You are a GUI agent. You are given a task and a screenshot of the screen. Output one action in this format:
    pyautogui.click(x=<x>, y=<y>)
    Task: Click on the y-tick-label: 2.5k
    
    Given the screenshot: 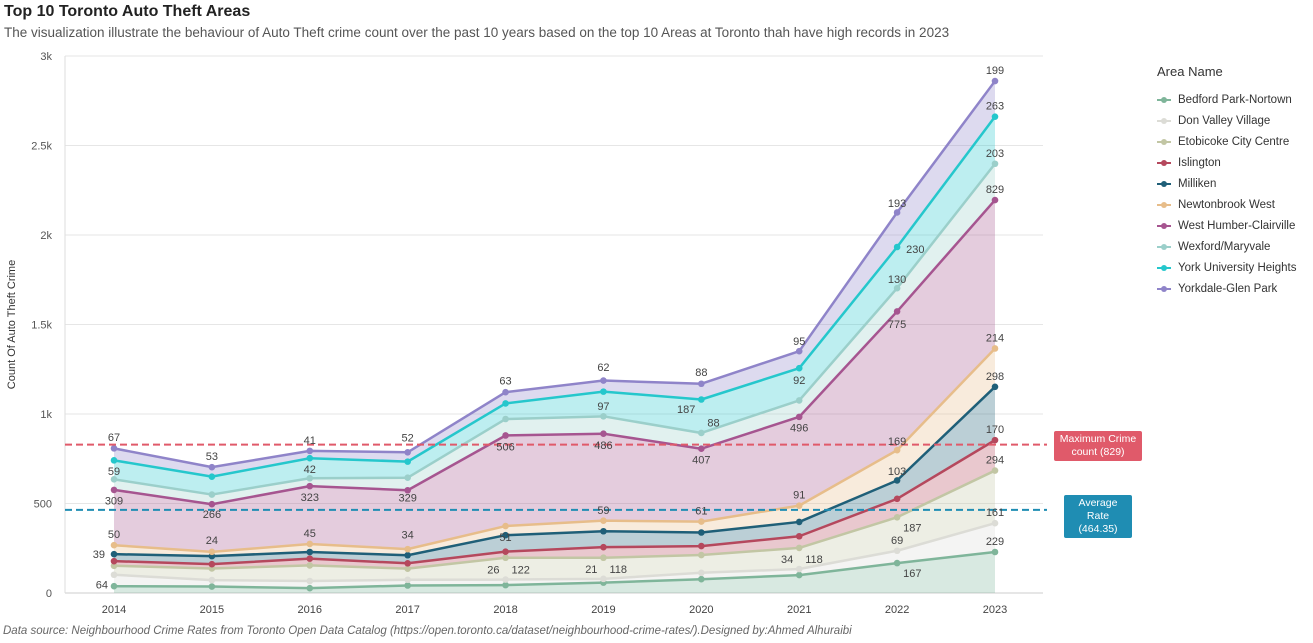 What is the action you would take?
    pyautogui.click(x=41, y=147)
    